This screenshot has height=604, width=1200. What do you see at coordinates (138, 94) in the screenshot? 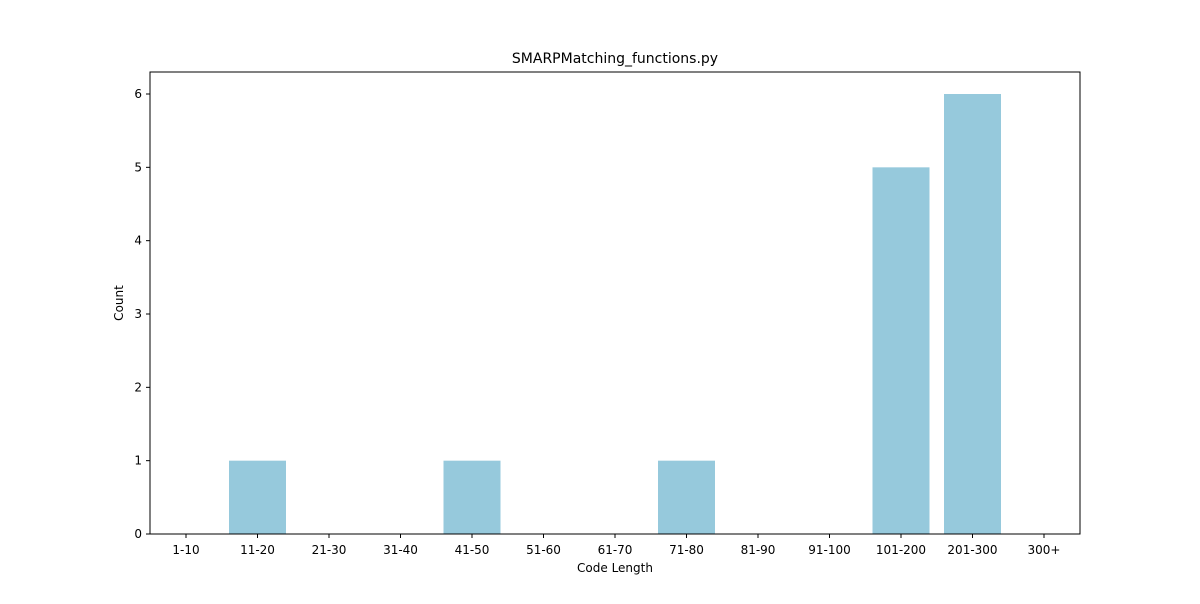
I see `y-tick-label: 6` at bounding box center [138, 94].